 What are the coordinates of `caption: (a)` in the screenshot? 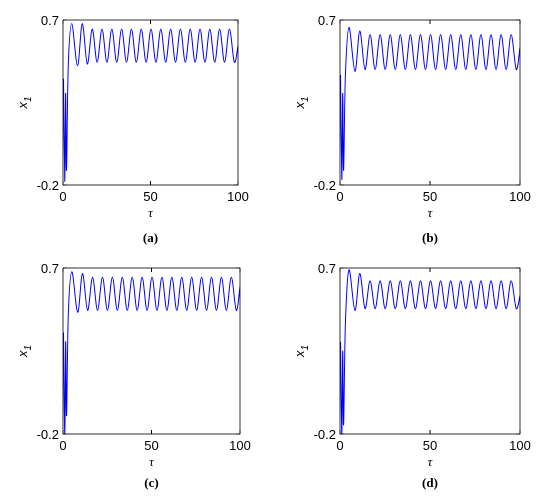 It's located at (150, 237).